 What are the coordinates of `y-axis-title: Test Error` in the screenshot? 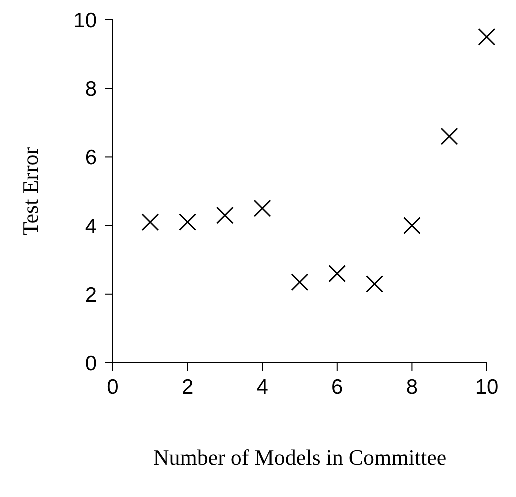 It's located at (30, 191).